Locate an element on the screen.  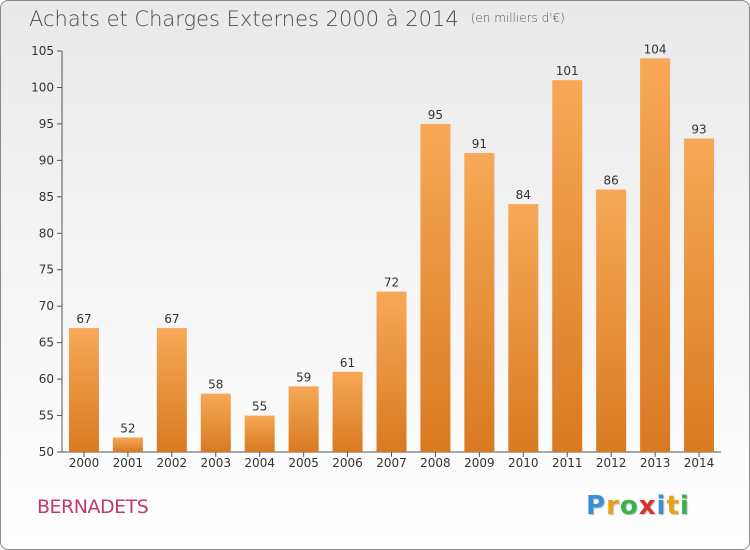
bar-value-label: 95 is located at coordinates (435, 115).